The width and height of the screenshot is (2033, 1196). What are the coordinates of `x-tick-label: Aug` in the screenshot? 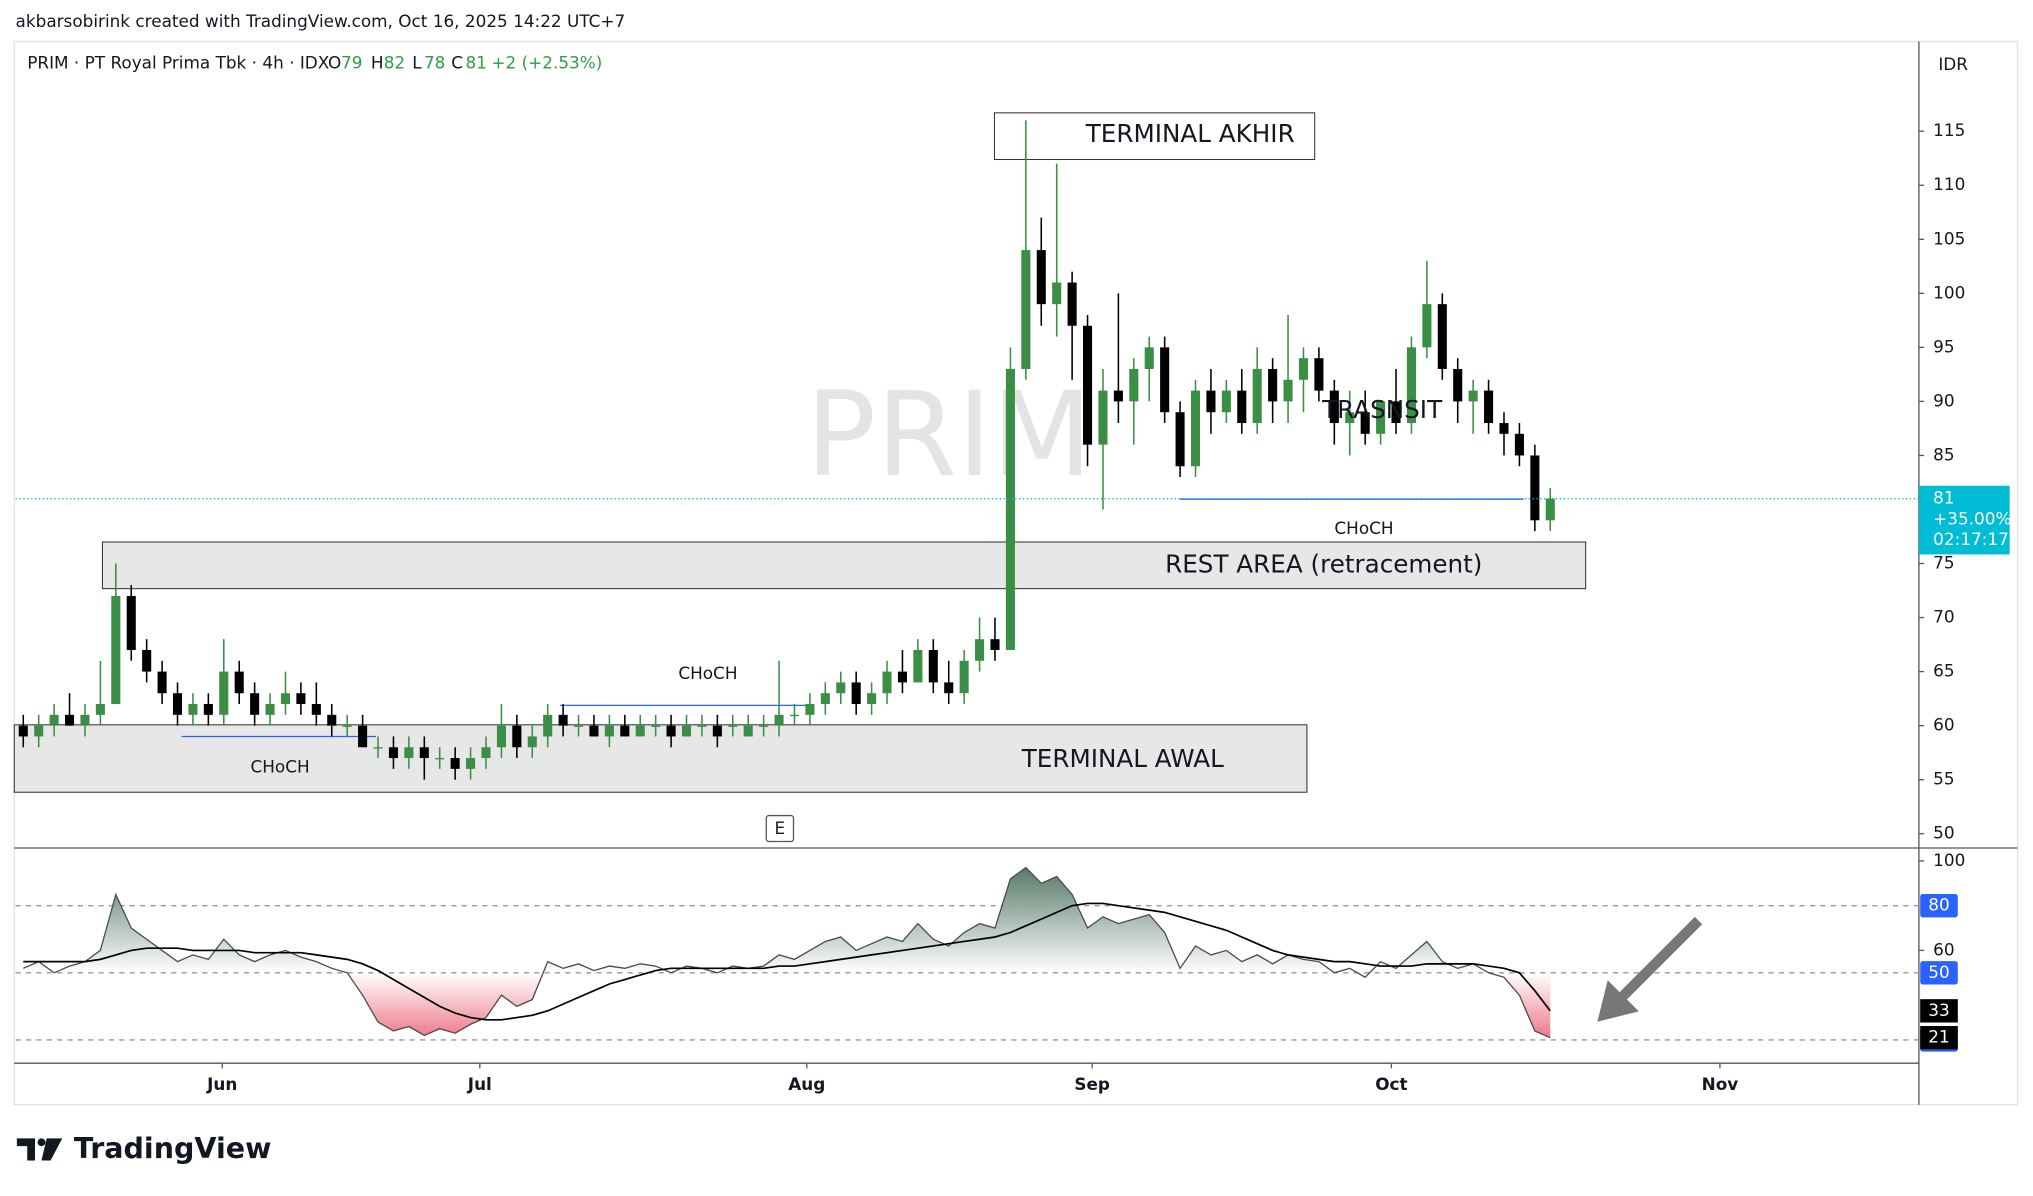 It's located at (806, 1084).